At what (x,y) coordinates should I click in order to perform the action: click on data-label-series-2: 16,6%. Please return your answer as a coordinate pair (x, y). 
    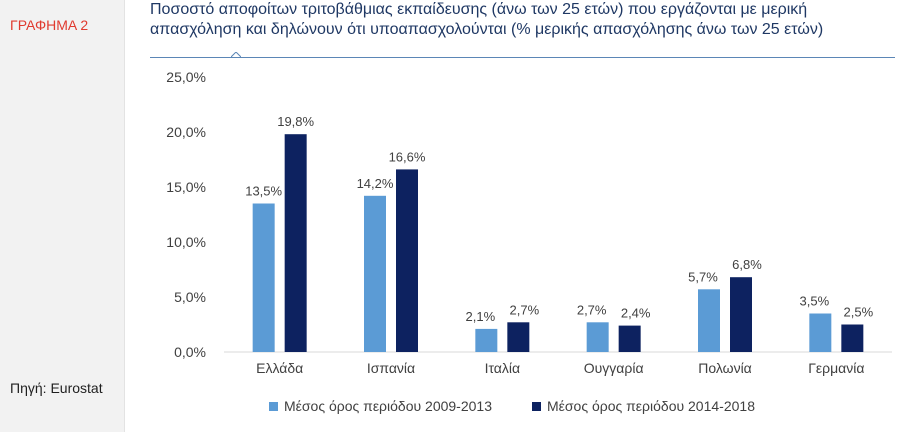
    Looking at the image, I should click on (407, 156).